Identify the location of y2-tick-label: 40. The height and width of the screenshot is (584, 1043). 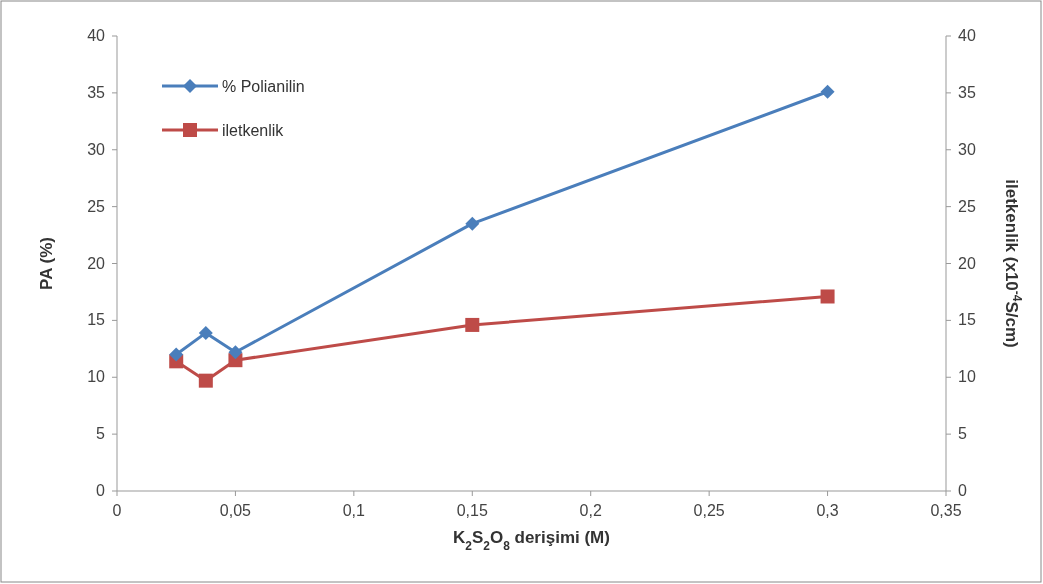
(967, 35).